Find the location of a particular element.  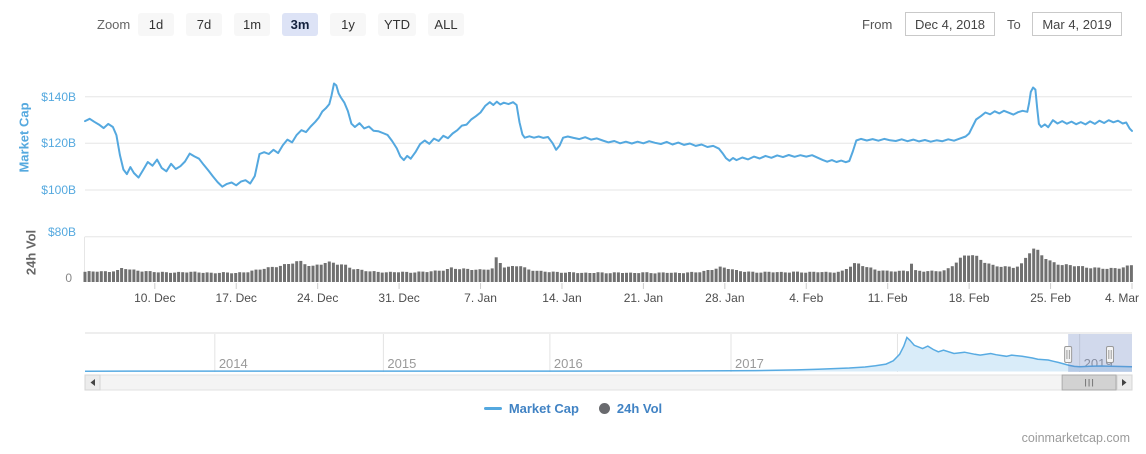

from-date-input is located at coordinates (950, 24).